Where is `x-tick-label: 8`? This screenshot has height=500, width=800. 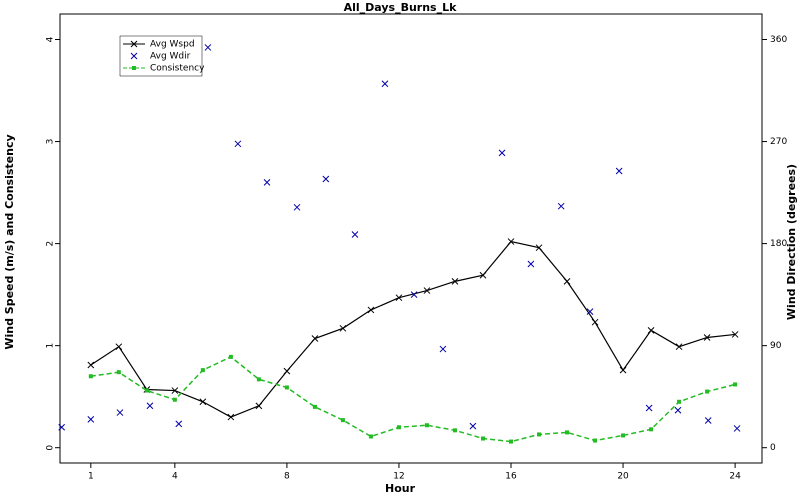 x-tick-label: 8 is located at coordinates (287, 477).